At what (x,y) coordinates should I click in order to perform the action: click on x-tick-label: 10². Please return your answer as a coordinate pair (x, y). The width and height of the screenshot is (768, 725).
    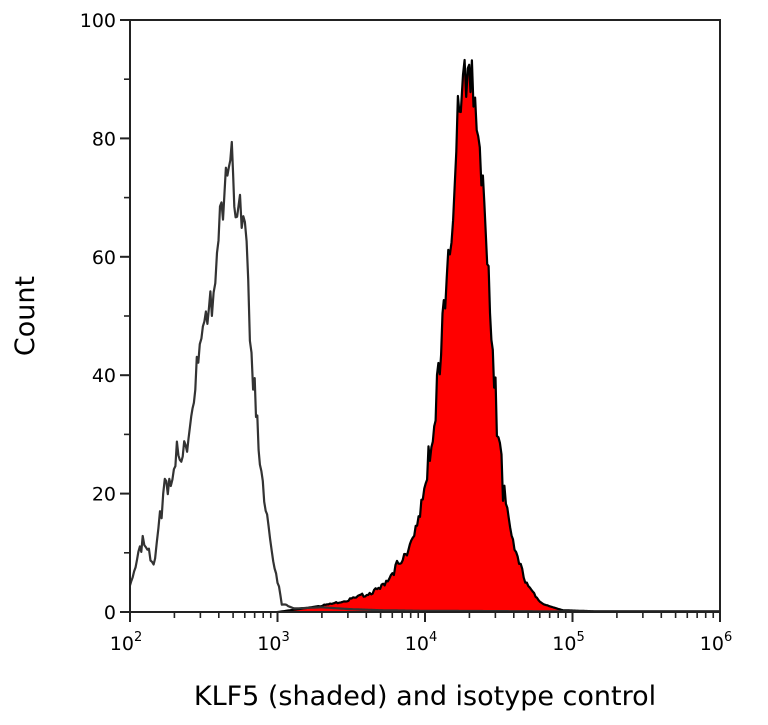
    Looking at the image, I should click on (126, 642).